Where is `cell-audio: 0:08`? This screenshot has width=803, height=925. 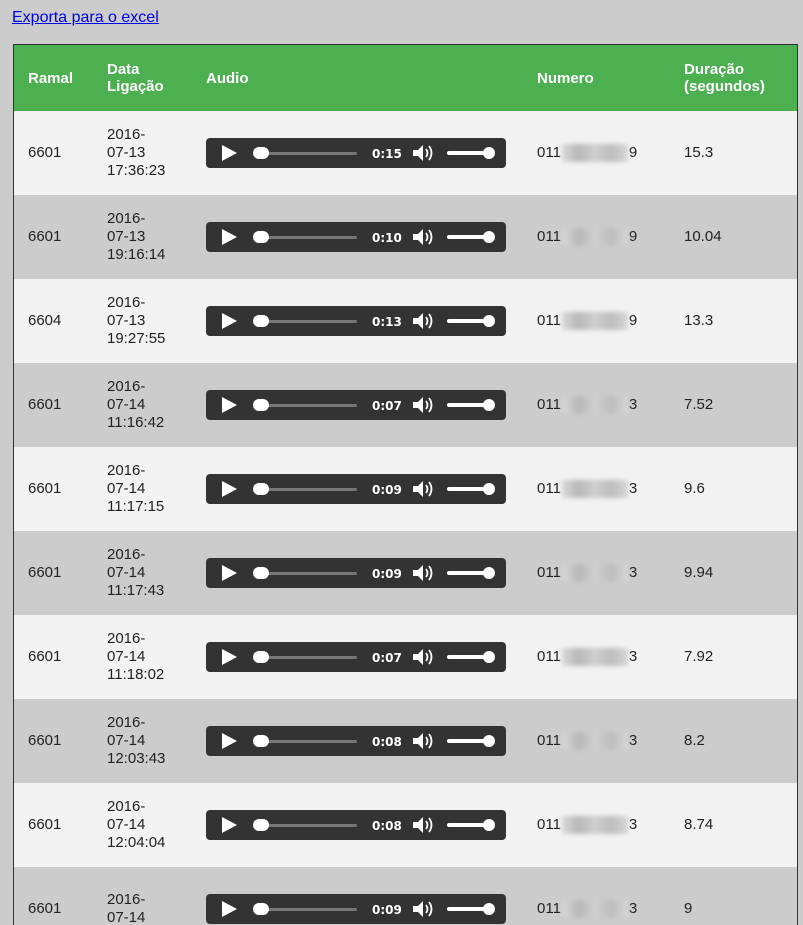 cell-audio: 0:08 is located at coordinates (349, 825).